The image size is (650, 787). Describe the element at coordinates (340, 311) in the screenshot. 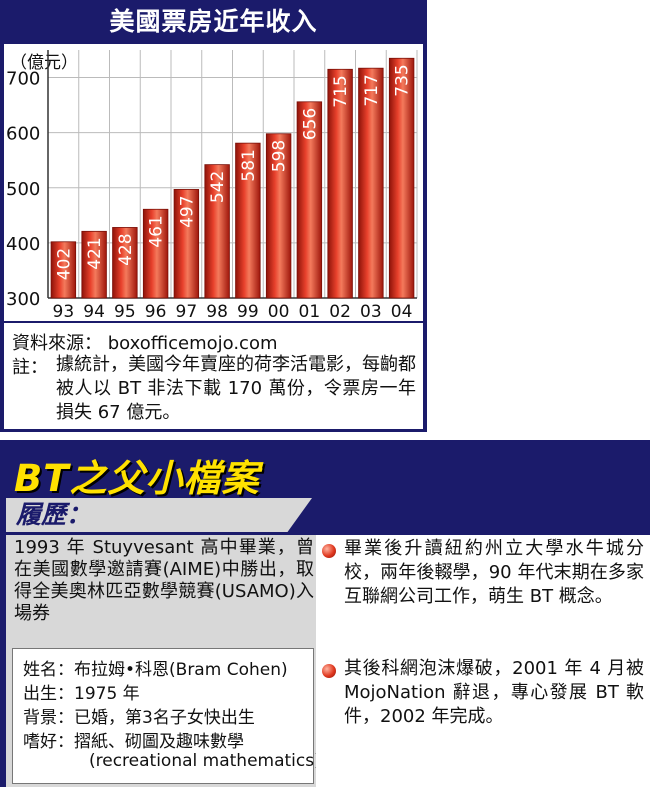

I see `x-tick-label: 02` at that location.